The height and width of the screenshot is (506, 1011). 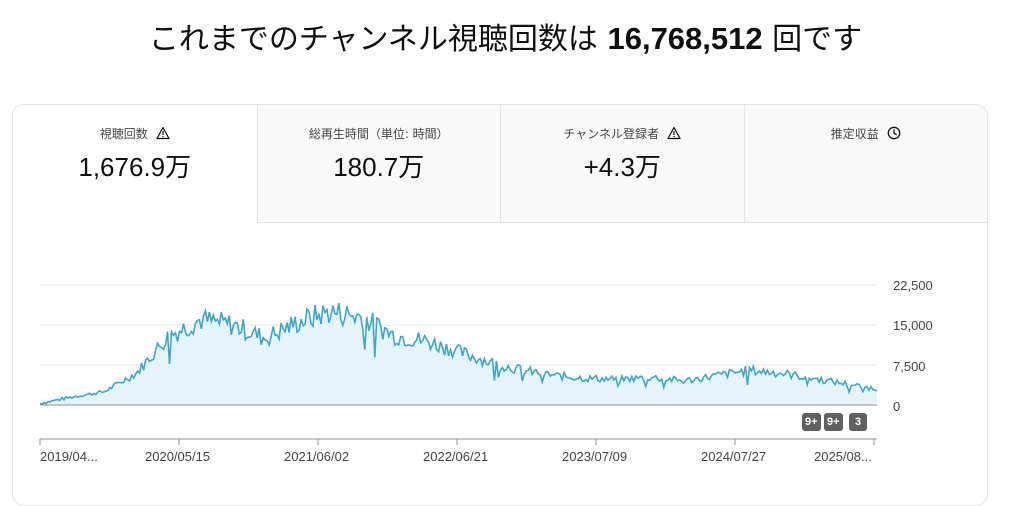 What do you see at coordinates (178, 456) in the screenshot?
I see `x-tick: 2020/05/15` at bounding box center [178, 456].